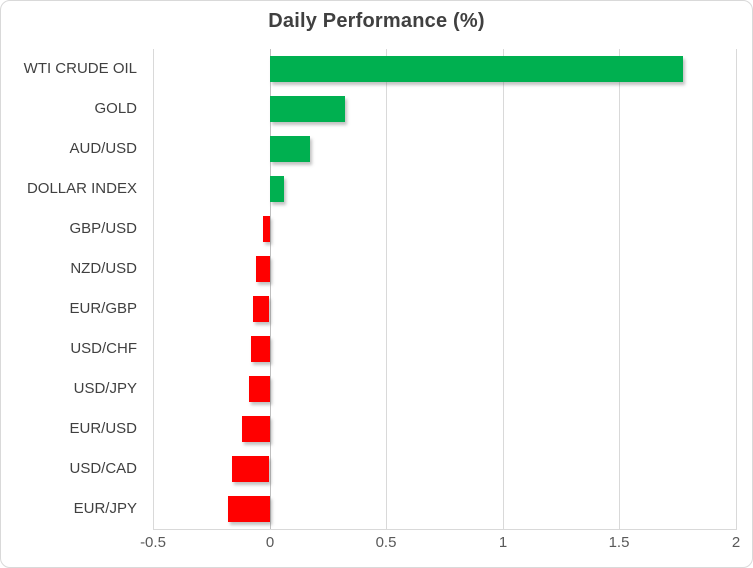  I want to click on category-label-eur-usd: EUR/USD, so click(103, 428).